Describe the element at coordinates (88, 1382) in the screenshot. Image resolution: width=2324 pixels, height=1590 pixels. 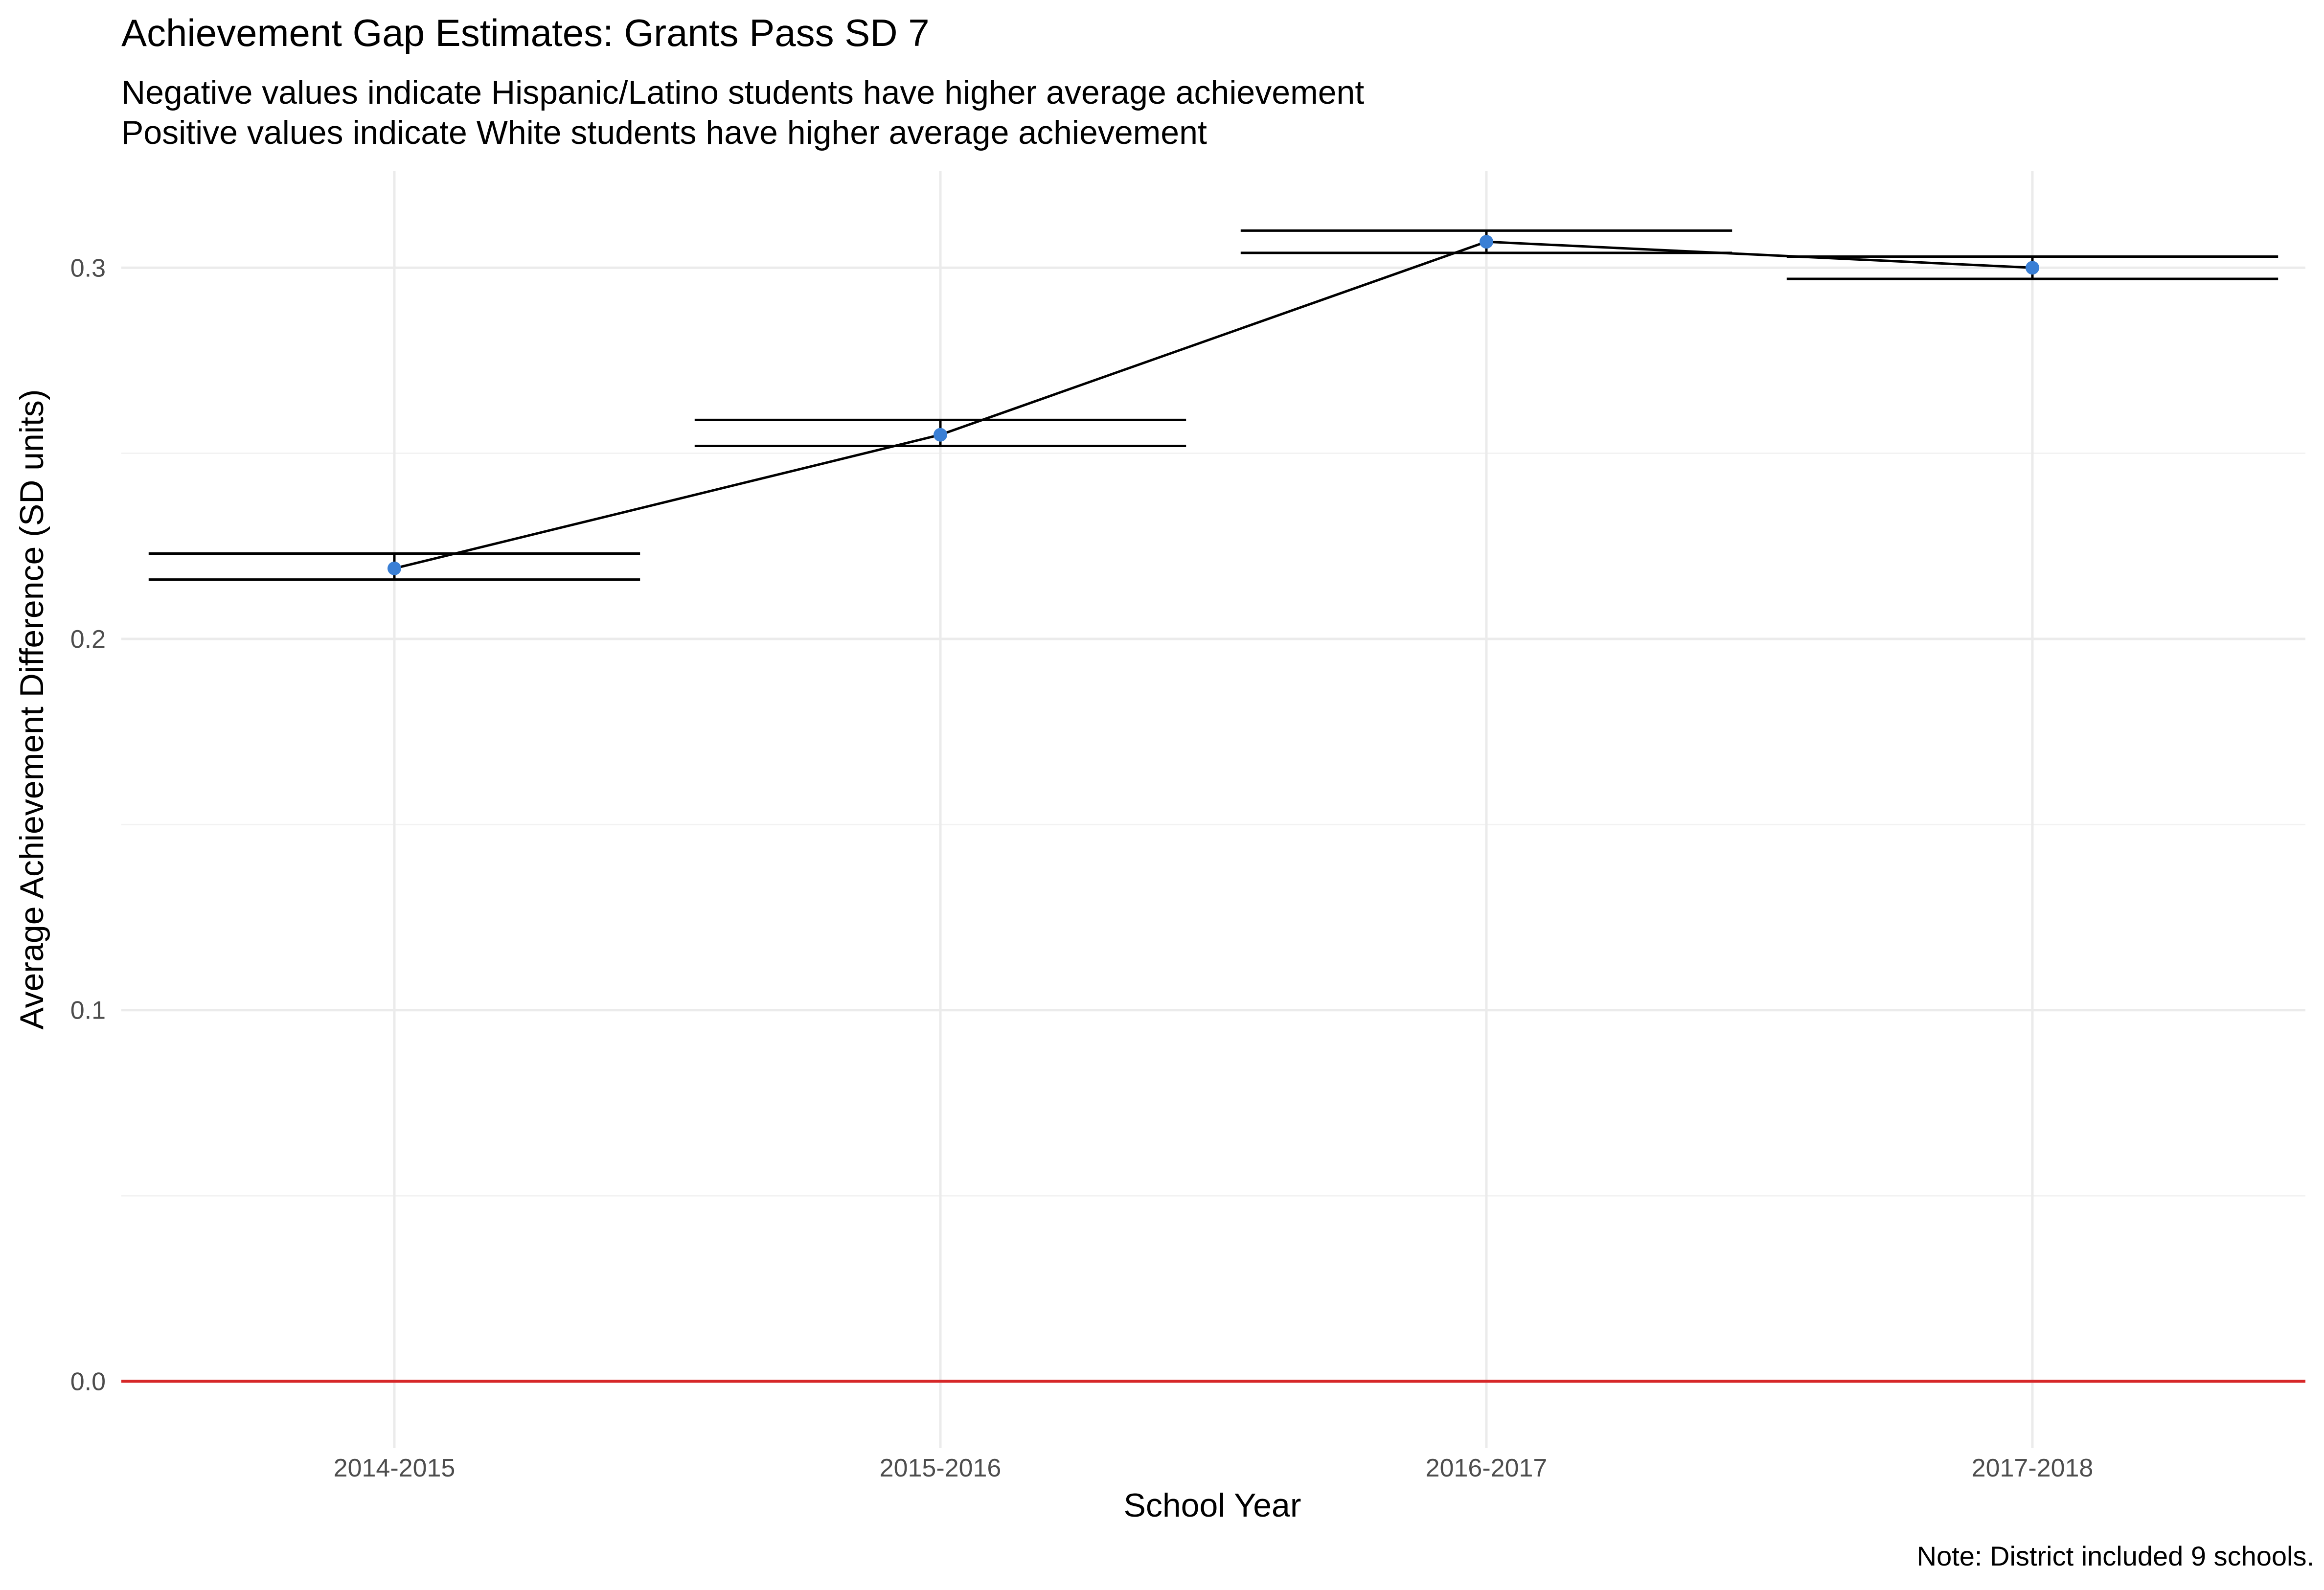
I see `y-tick-label: 0.0` at that location.